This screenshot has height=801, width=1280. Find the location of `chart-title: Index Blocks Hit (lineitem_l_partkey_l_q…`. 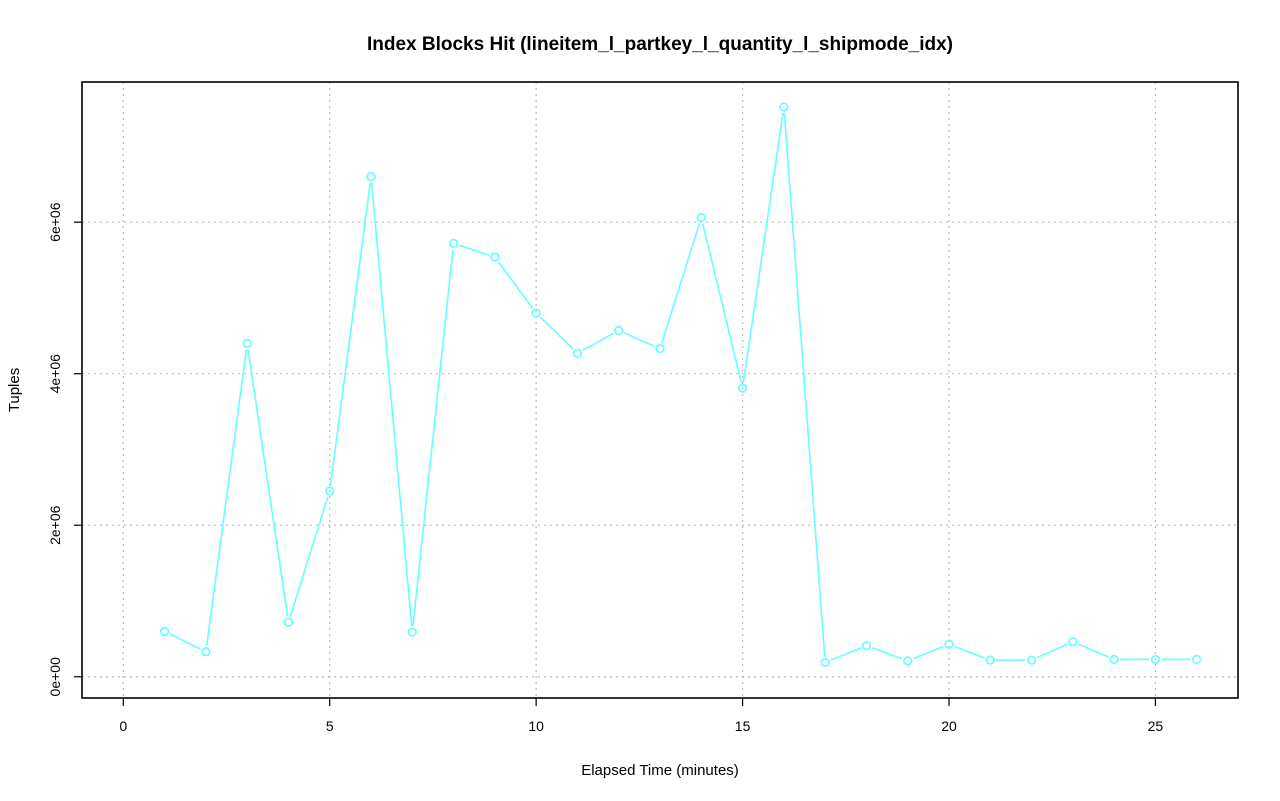

chart-title: Index Blocks Hit (lineitem_l_partkey_l_q… is located at coordinates (660, 44).